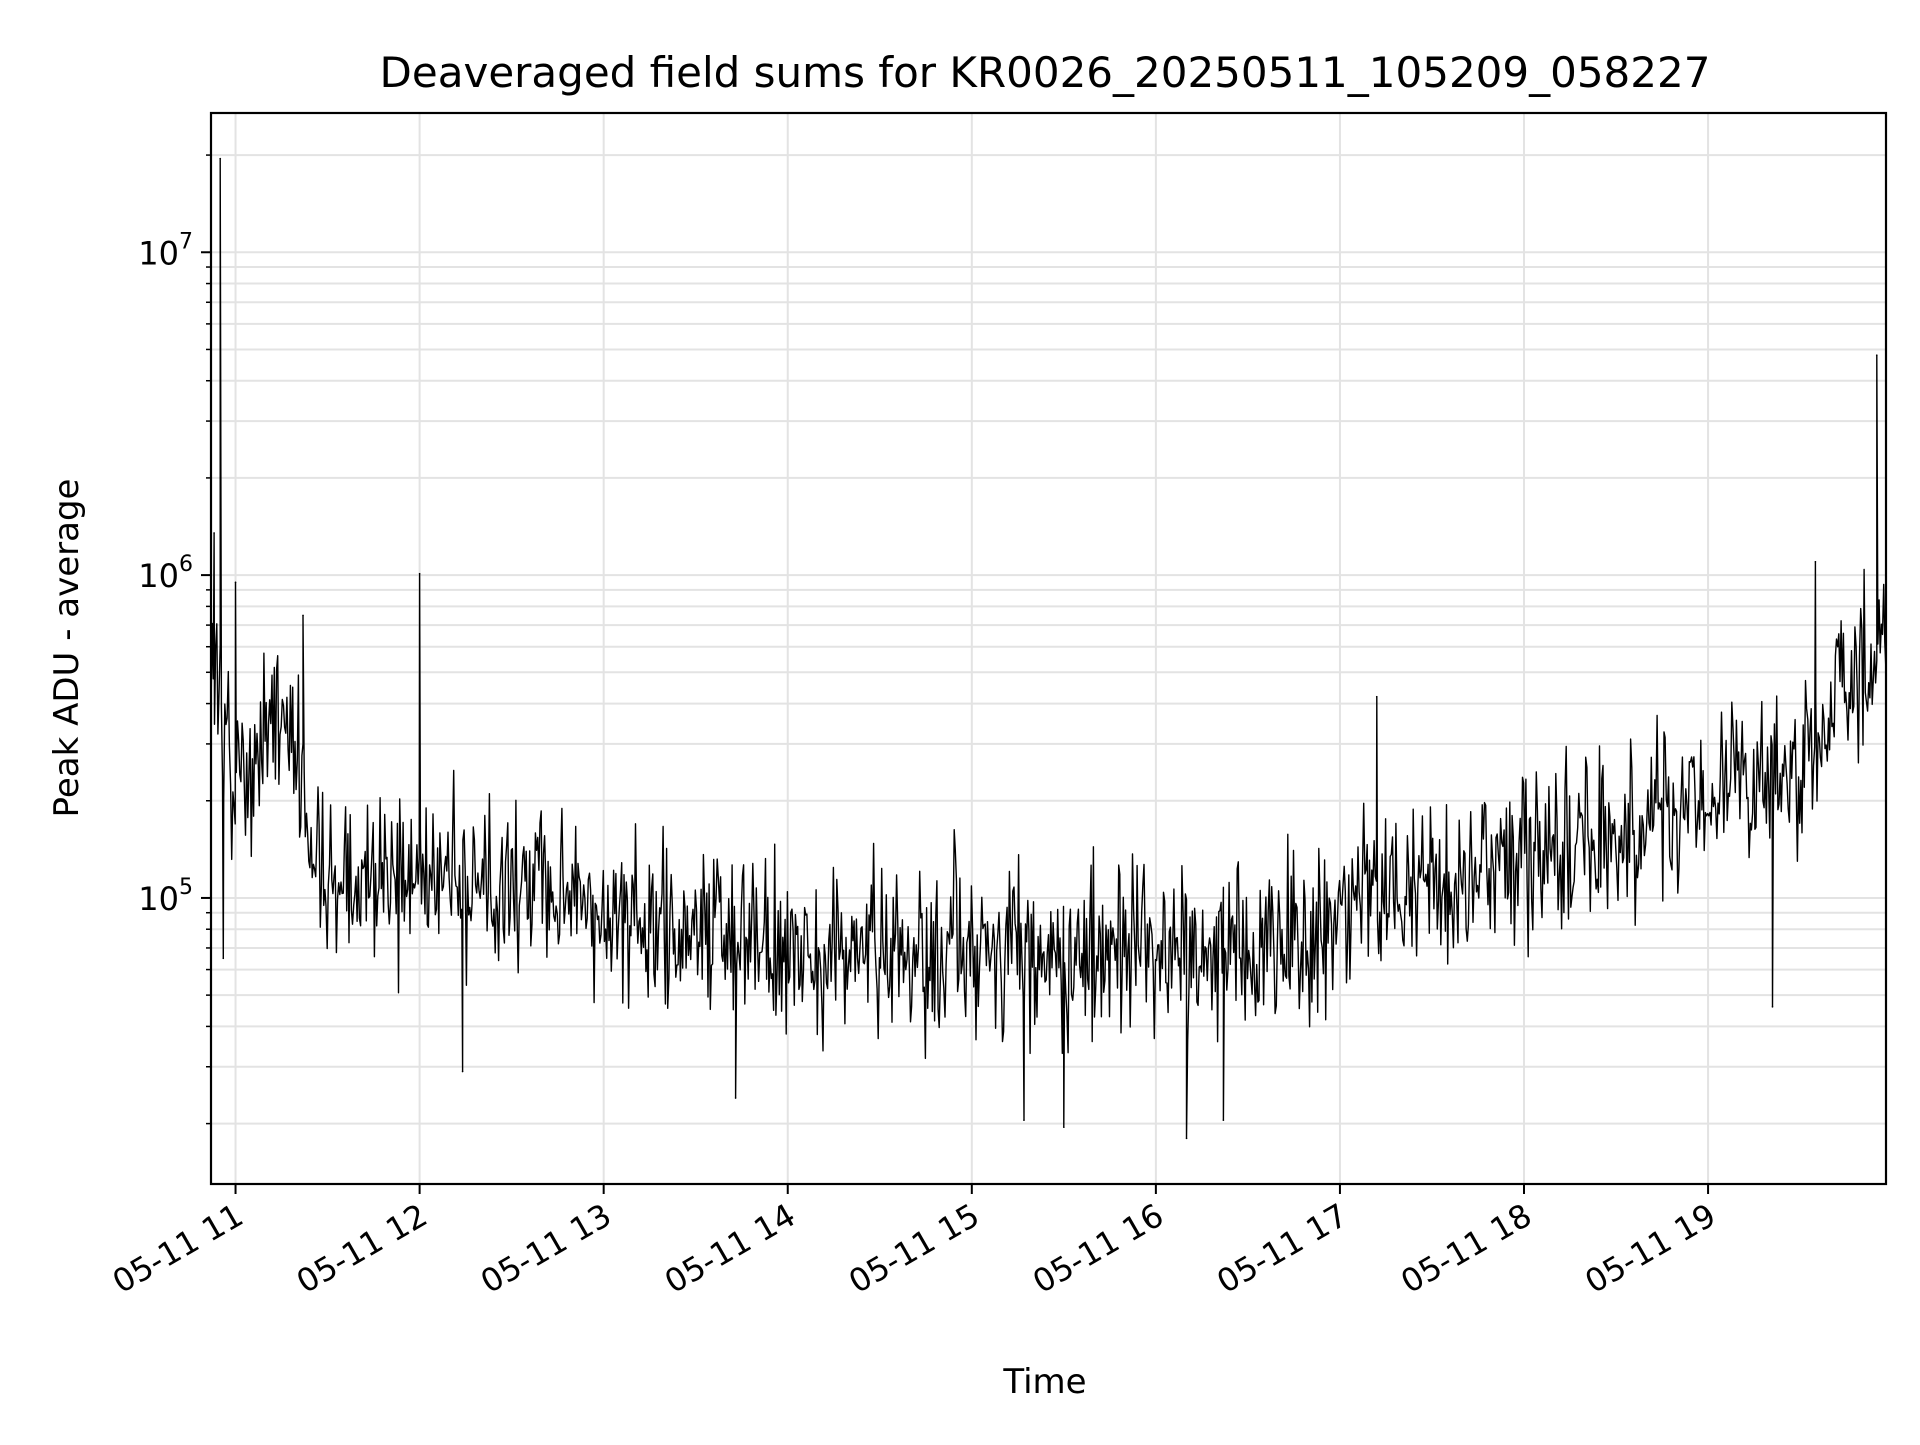  What do you see at coordinates (165, 896) in the screenshot?
I see `y-tick-label: 10⁵` at bounding box center [165, 896].